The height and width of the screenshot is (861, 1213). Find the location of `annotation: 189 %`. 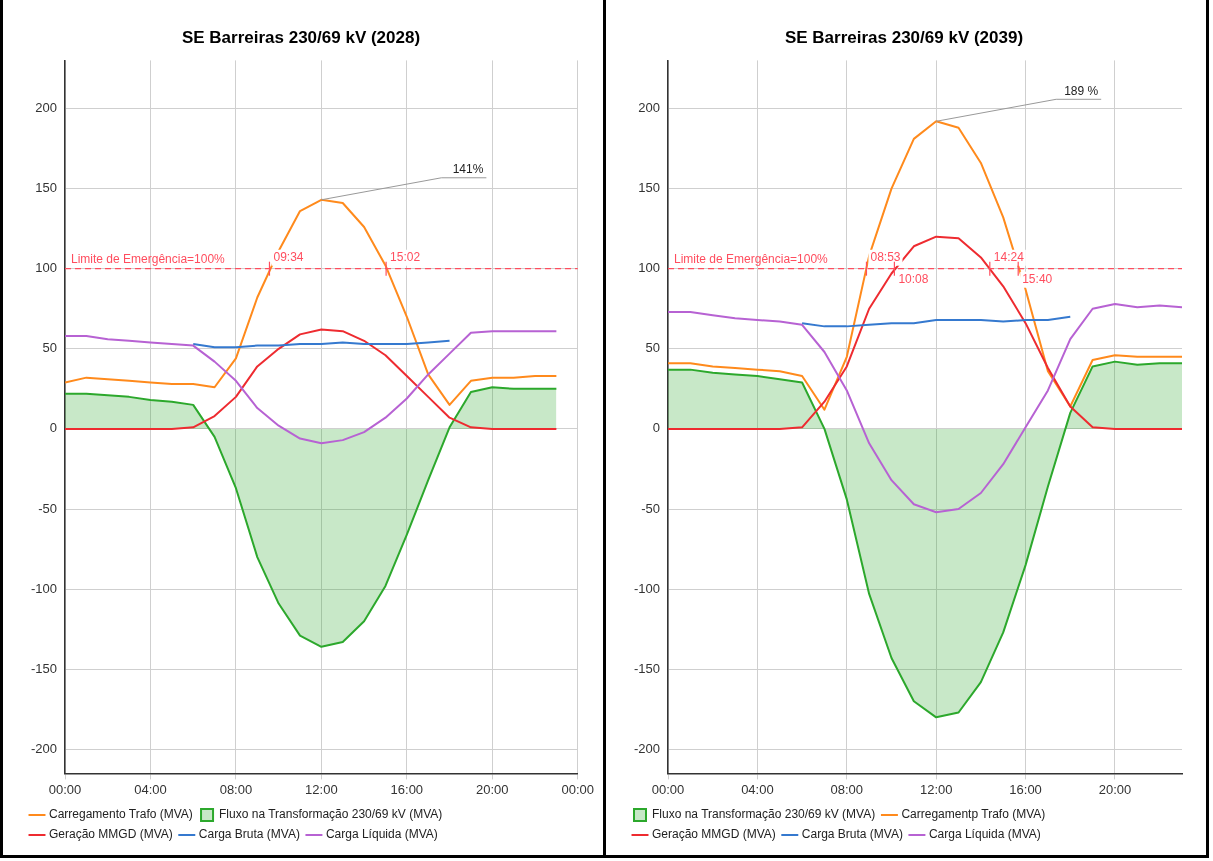

annotation: 189 % is located at coordinates (1081, 90).